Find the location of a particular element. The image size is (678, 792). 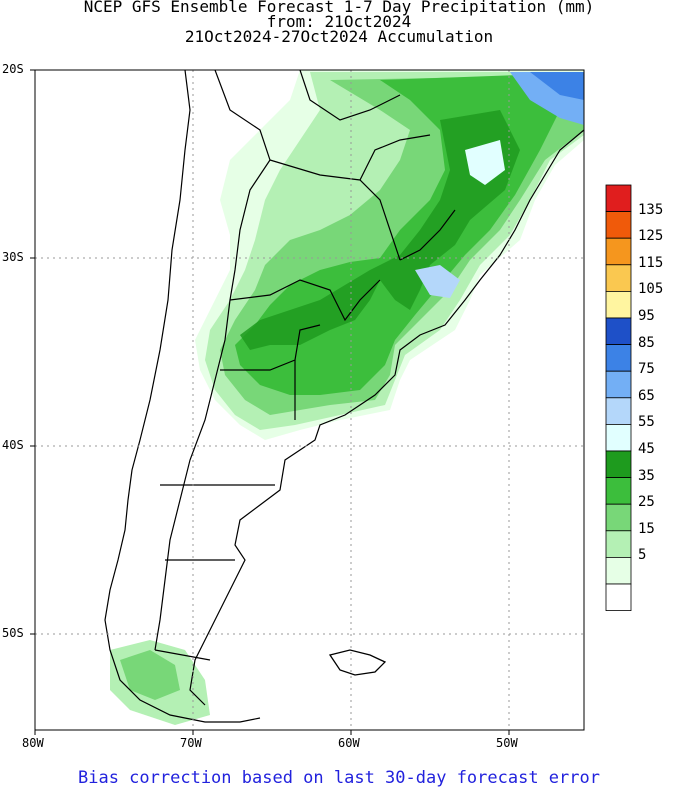

lon-label-50w: 50W is located at coordinates (507, 743).